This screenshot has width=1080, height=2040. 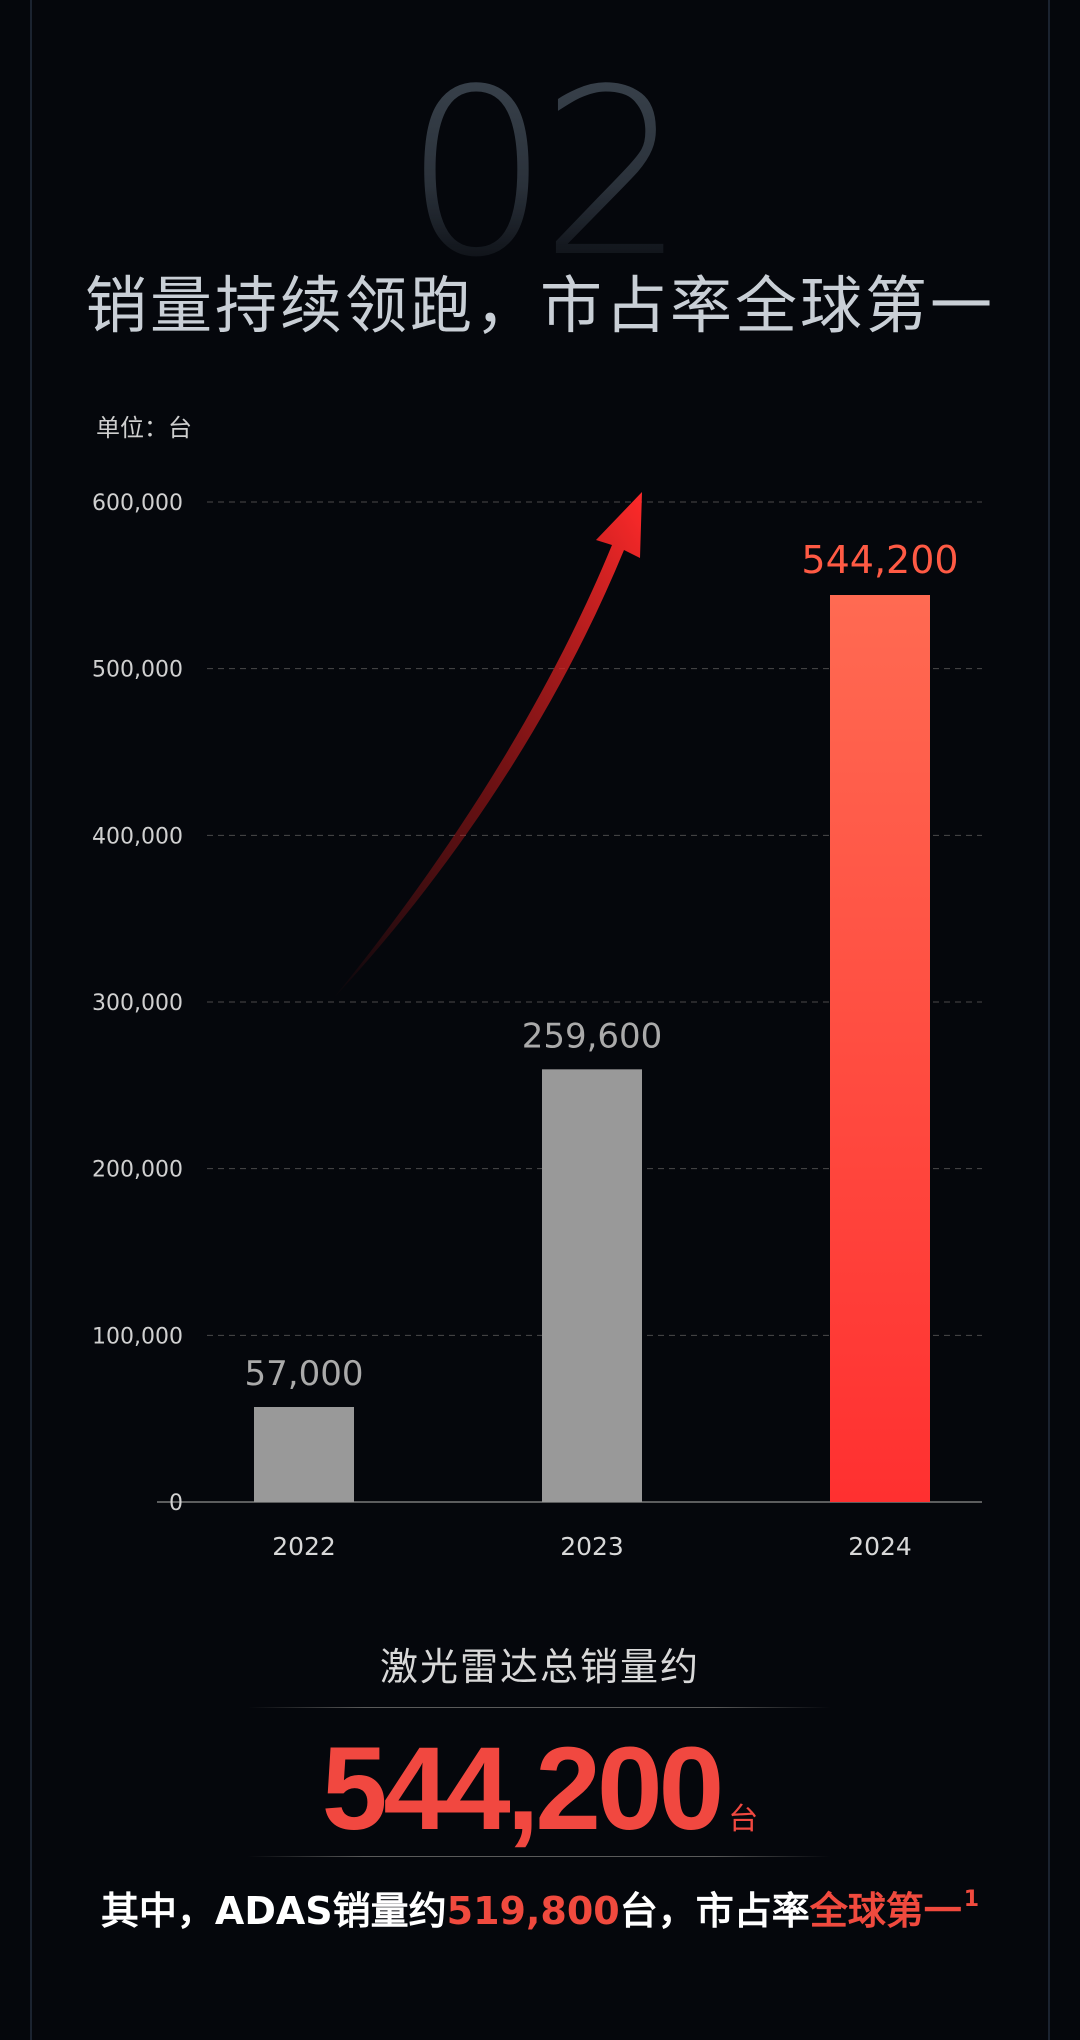 What do you see at coordinates (539, 305) in the screenshot?
I see `headline: 销量持续领跑，市占率全球第一` at bounding box center [539, 305].